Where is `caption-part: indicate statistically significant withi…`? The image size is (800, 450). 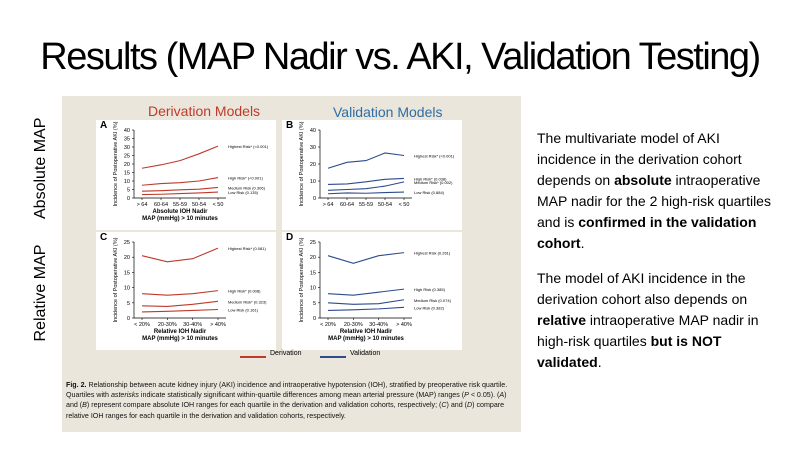 caption-part: indicate statistically significant withi… is located at coordinates (301, 395).